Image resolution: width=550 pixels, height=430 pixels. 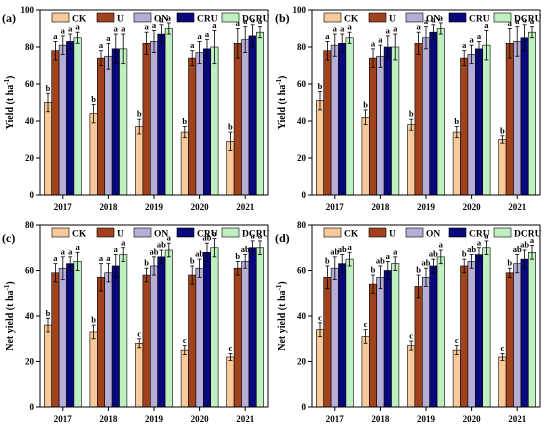 What do you see at coordinates (245, 419) in the screenshot?
I see `x-tick-label: 2021` at bounding box center [245, 419].